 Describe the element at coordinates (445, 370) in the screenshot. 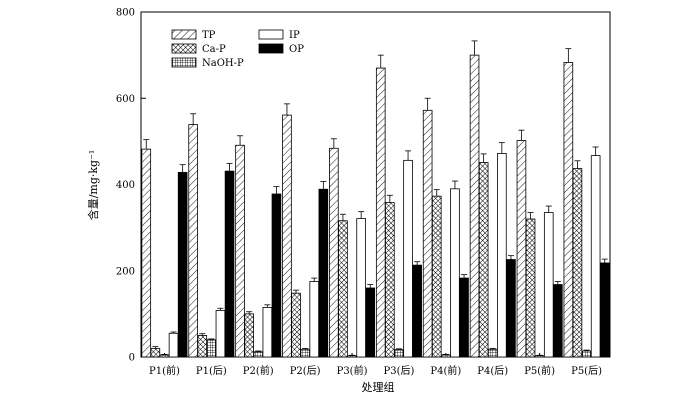

I see `x-tick-label: P4(前)` at that location.